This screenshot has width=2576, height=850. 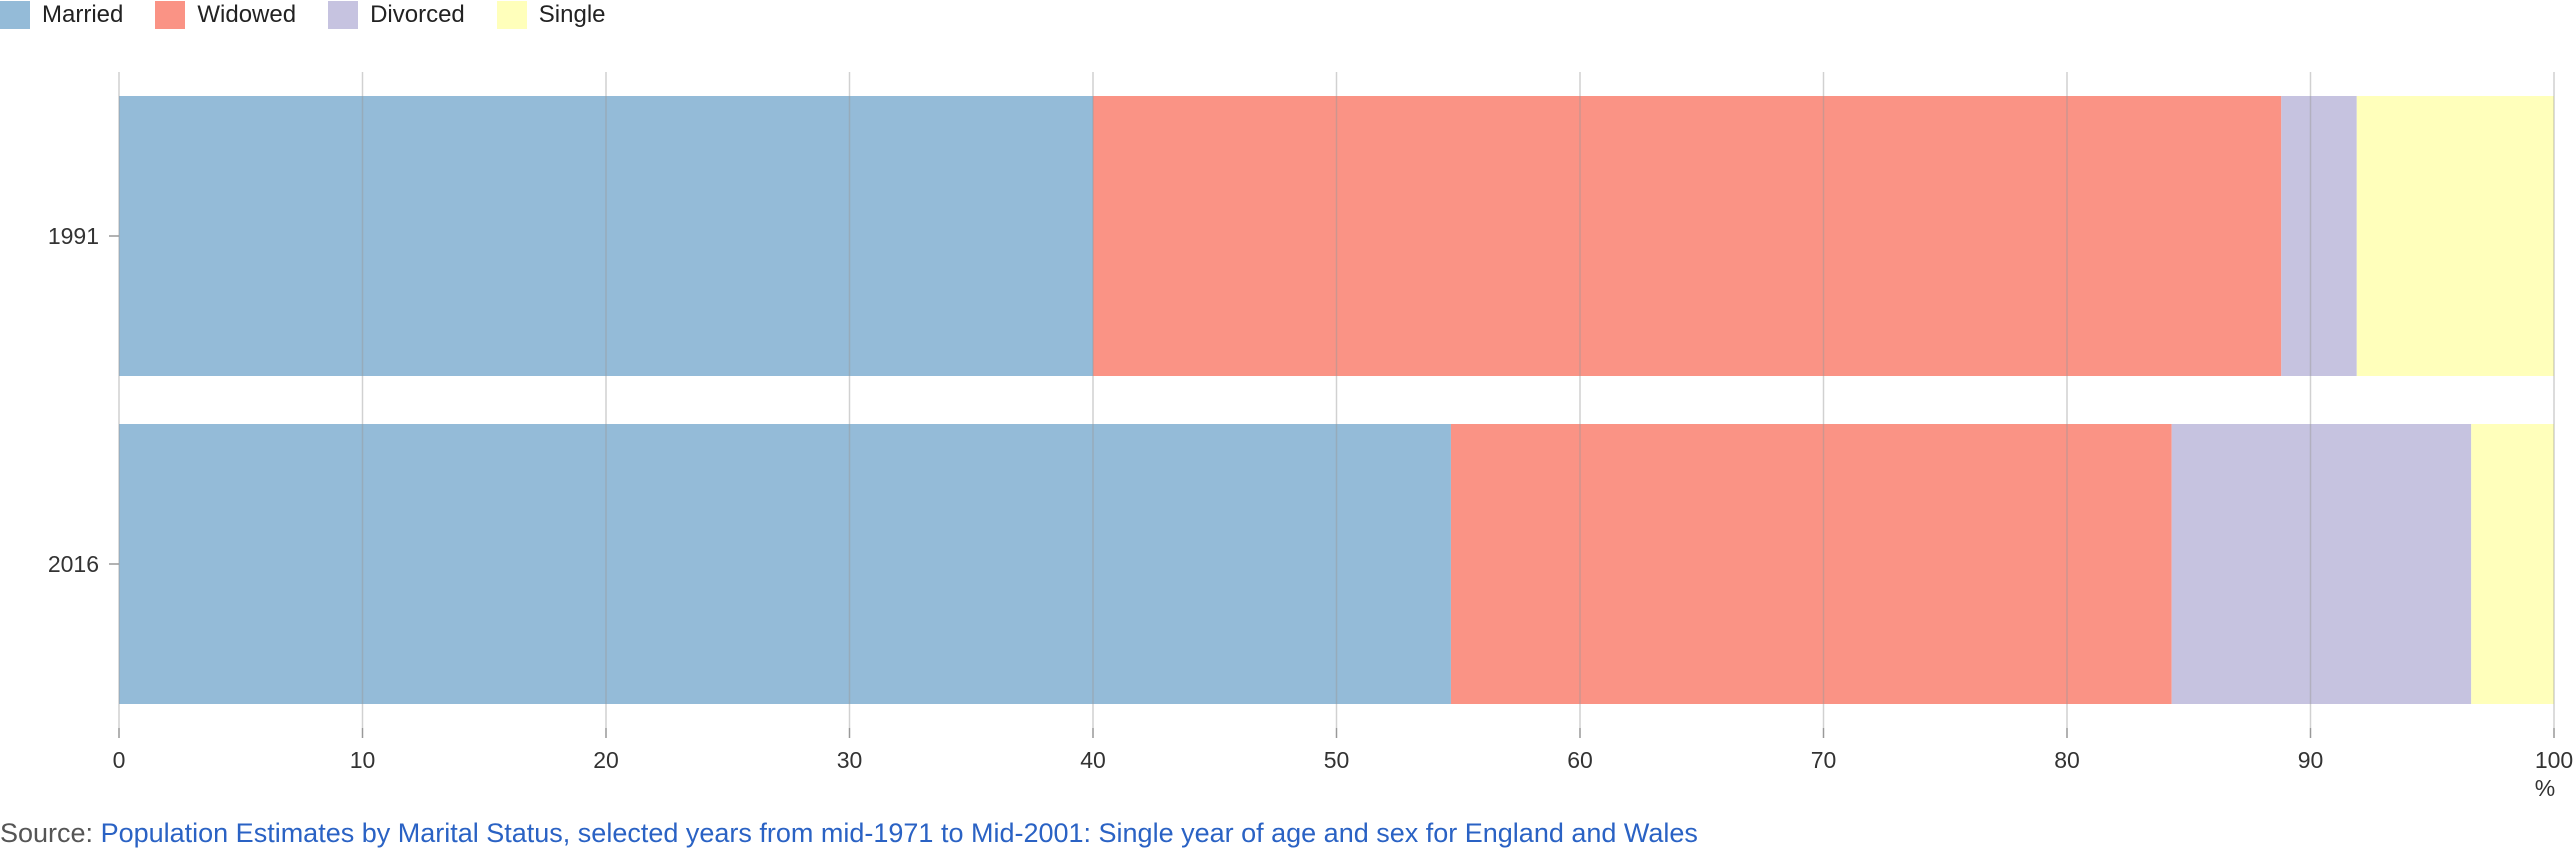 What do you see at coordinates (2545, 788) in the screenshot?
I see `x-axis-unit: %` at bounding box center [2545, 788].